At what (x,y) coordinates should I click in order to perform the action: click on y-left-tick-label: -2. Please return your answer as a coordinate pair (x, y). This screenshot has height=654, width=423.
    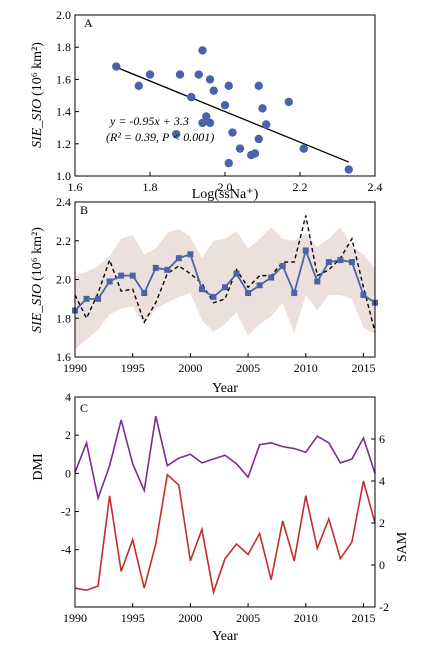
    Looking at the image, I should click on (66, 512).